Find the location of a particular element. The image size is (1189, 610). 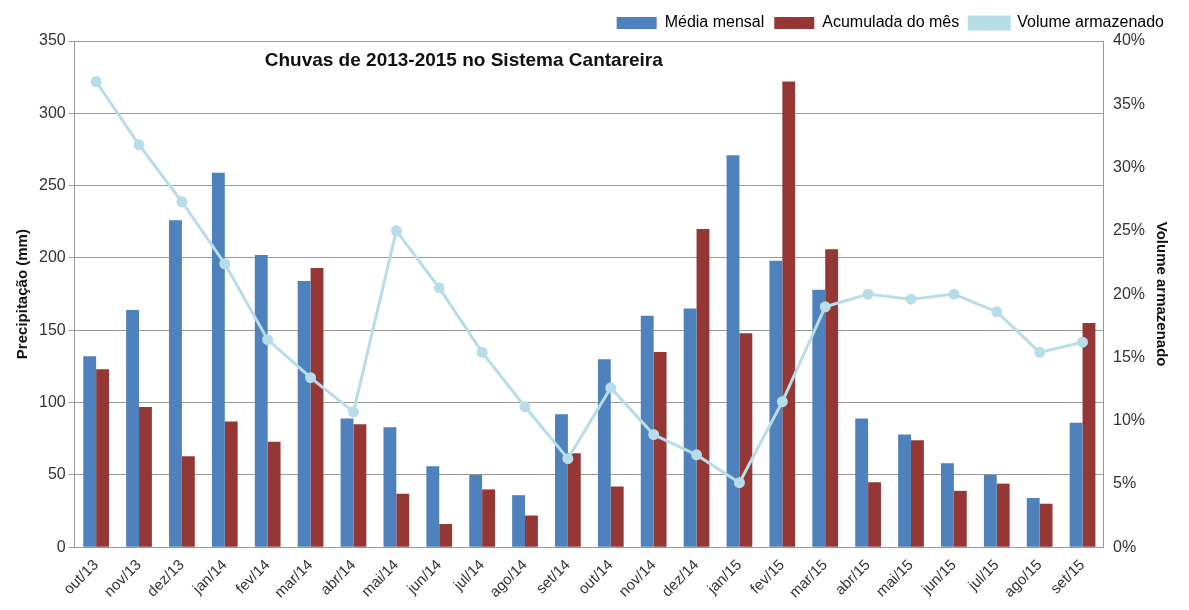

y2-tick-label: 35% is located at coordinates (1129, 103).